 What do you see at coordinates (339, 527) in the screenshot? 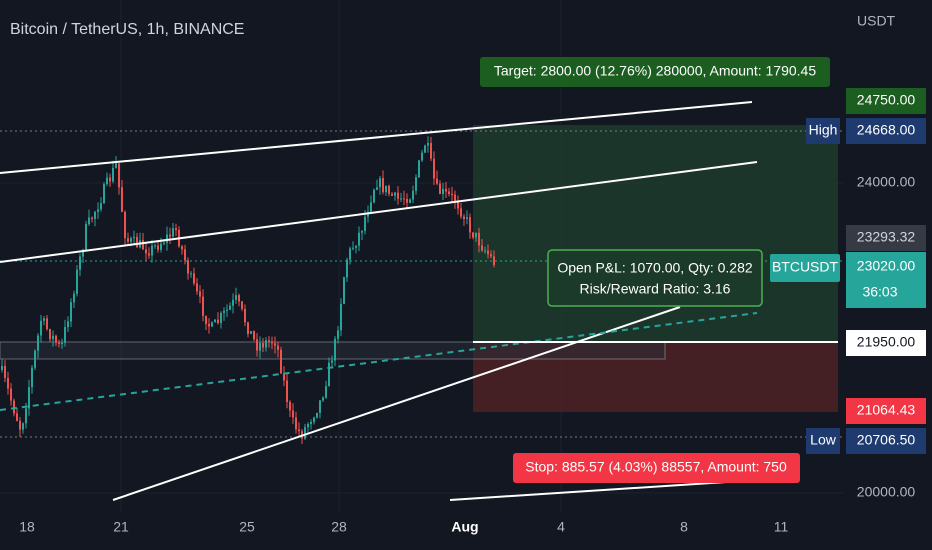
I see `time-label: 28` at bounding box center [339, 527].